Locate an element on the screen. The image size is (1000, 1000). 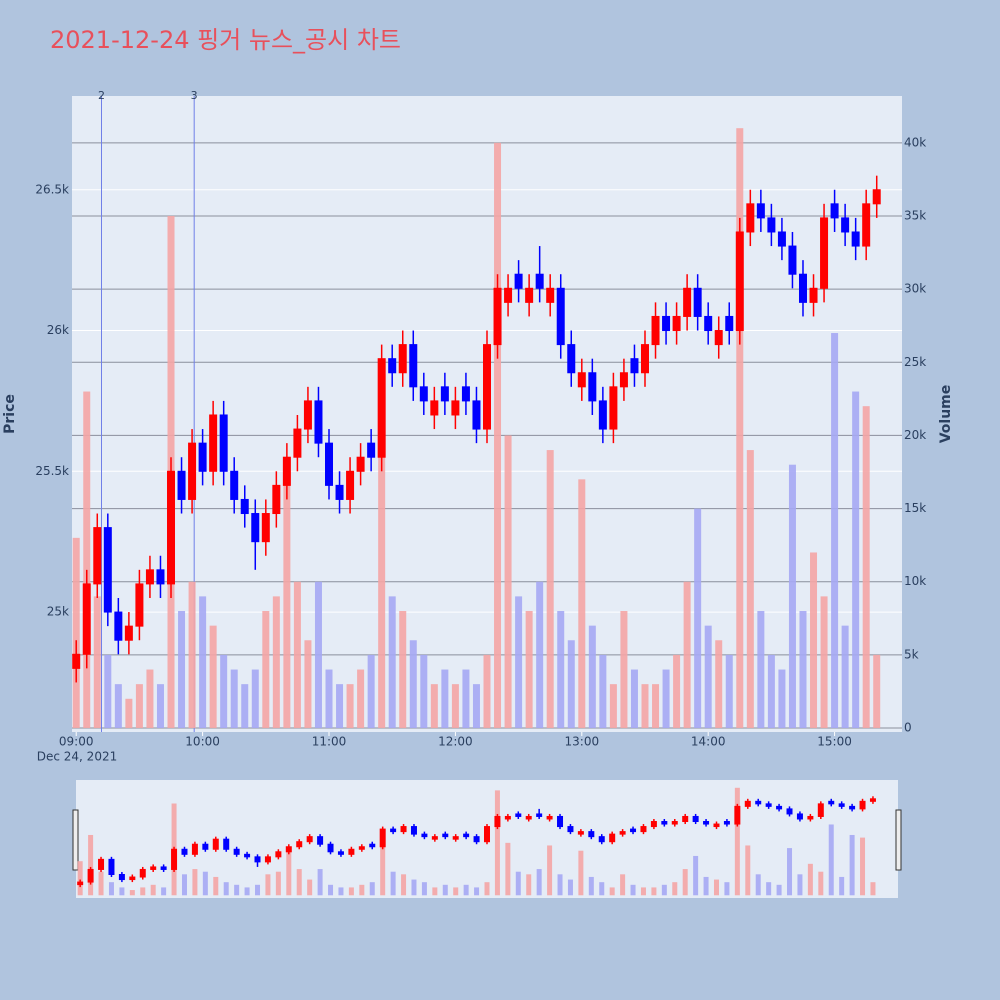
y2-tick-label: 20k is located at coordinates (915, 435).